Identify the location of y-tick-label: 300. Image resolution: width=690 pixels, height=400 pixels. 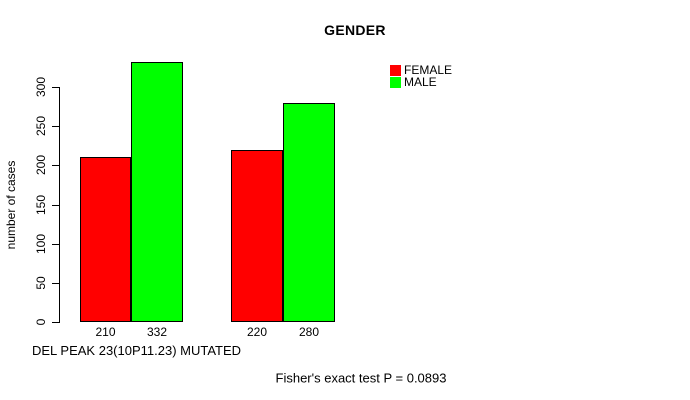
(41, 87).